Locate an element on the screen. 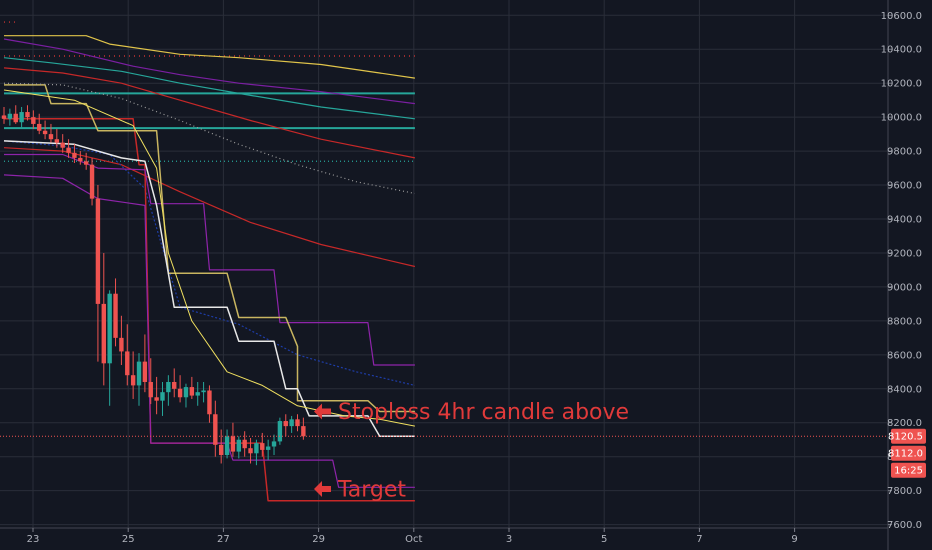 The width and height of the screenshot is (932, 550). y-tick-label: 7800.0 is located at coordinates (904, 491).